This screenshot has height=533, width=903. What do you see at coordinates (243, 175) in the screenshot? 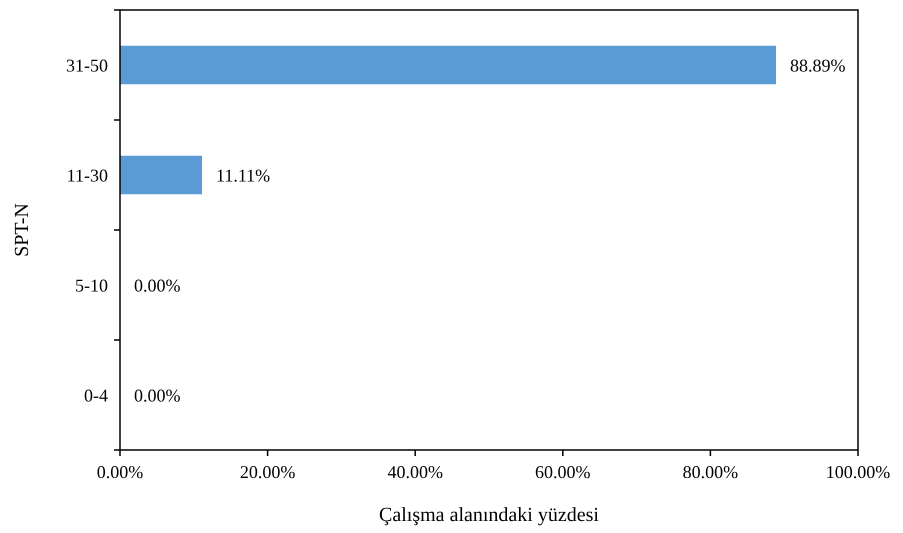
I see `data-label: 11.11%` at bounding box center [243, 175].